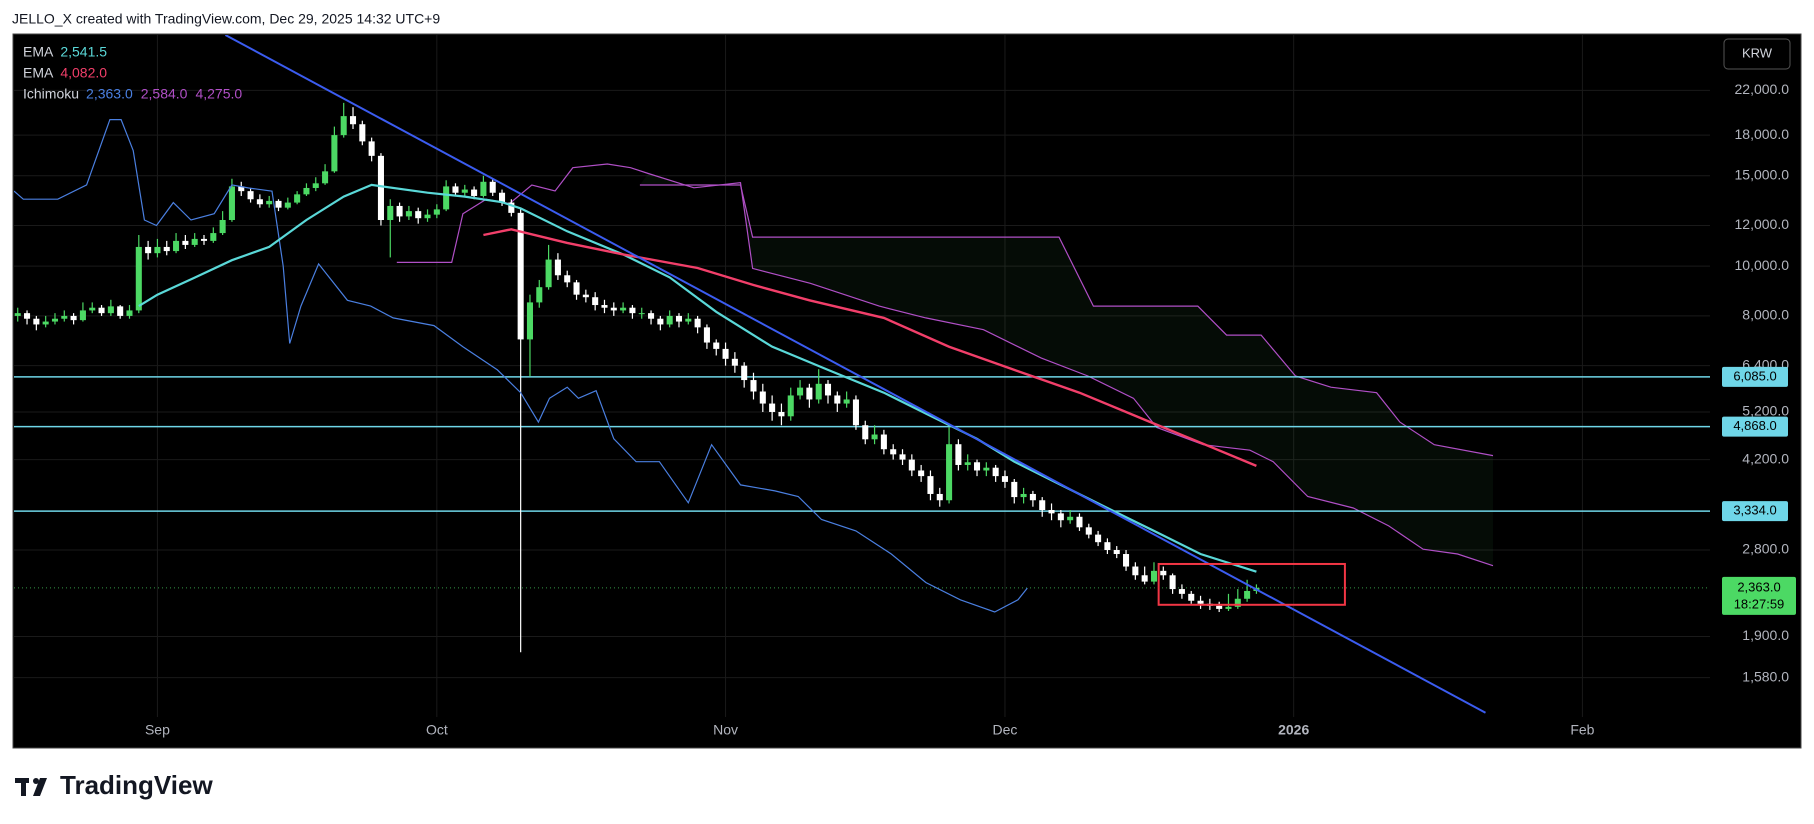  I want to click on logo-slash, so click(40, 787).